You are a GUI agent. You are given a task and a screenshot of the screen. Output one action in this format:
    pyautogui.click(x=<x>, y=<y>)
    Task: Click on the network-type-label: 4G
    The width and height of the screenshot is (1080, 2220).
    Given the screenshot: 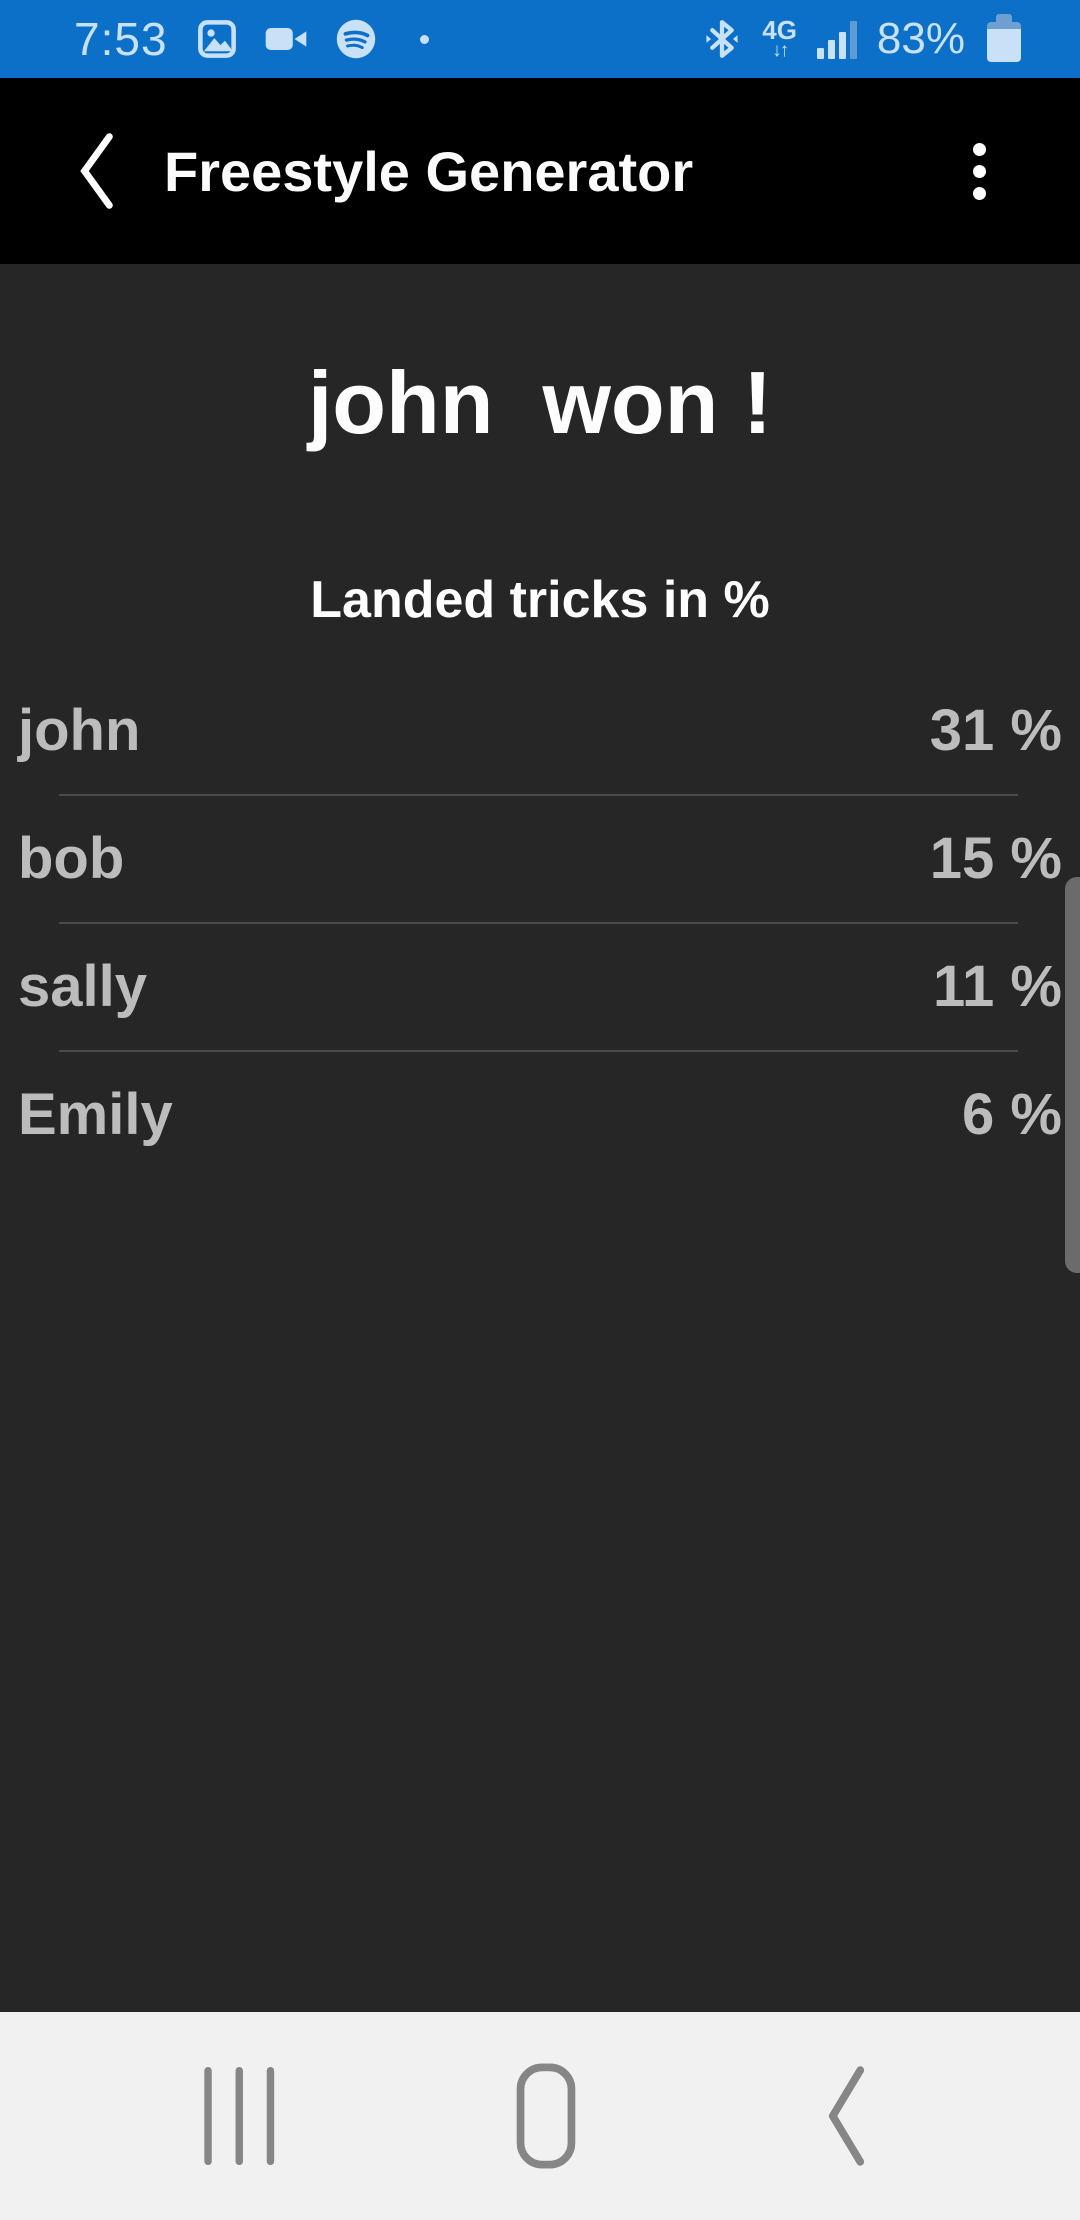 What is the action you would take?
    pyautogui.click(x=779, y=29)
    